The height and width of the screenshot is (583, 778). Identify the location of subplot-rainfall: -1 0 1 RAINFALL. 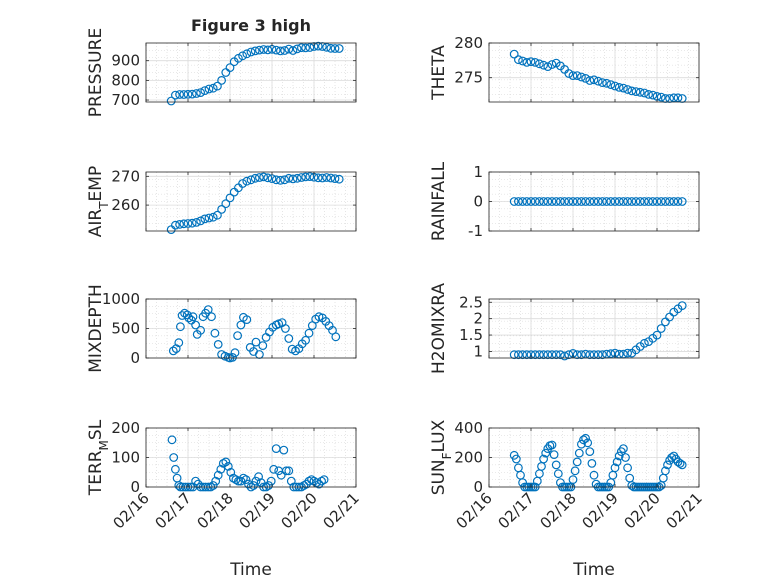
(564, 201).